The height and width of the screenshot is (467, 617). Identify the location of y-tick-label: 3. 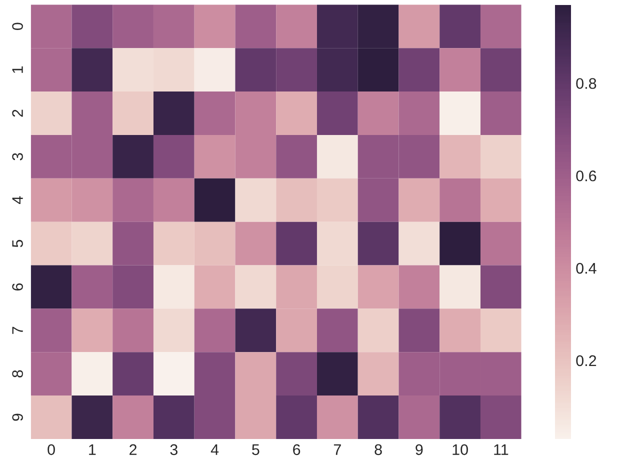
(17, 156).